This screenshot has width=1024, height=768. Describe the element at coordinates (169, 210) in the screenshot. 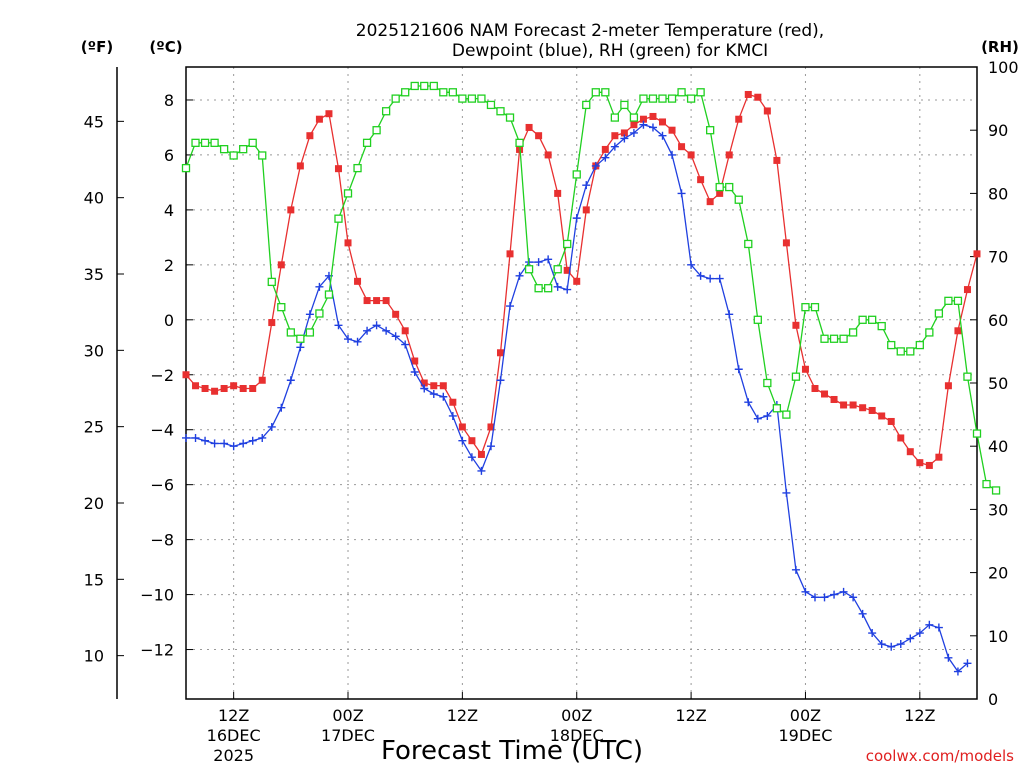

I see `celsius-tick-label: 4` at that location.